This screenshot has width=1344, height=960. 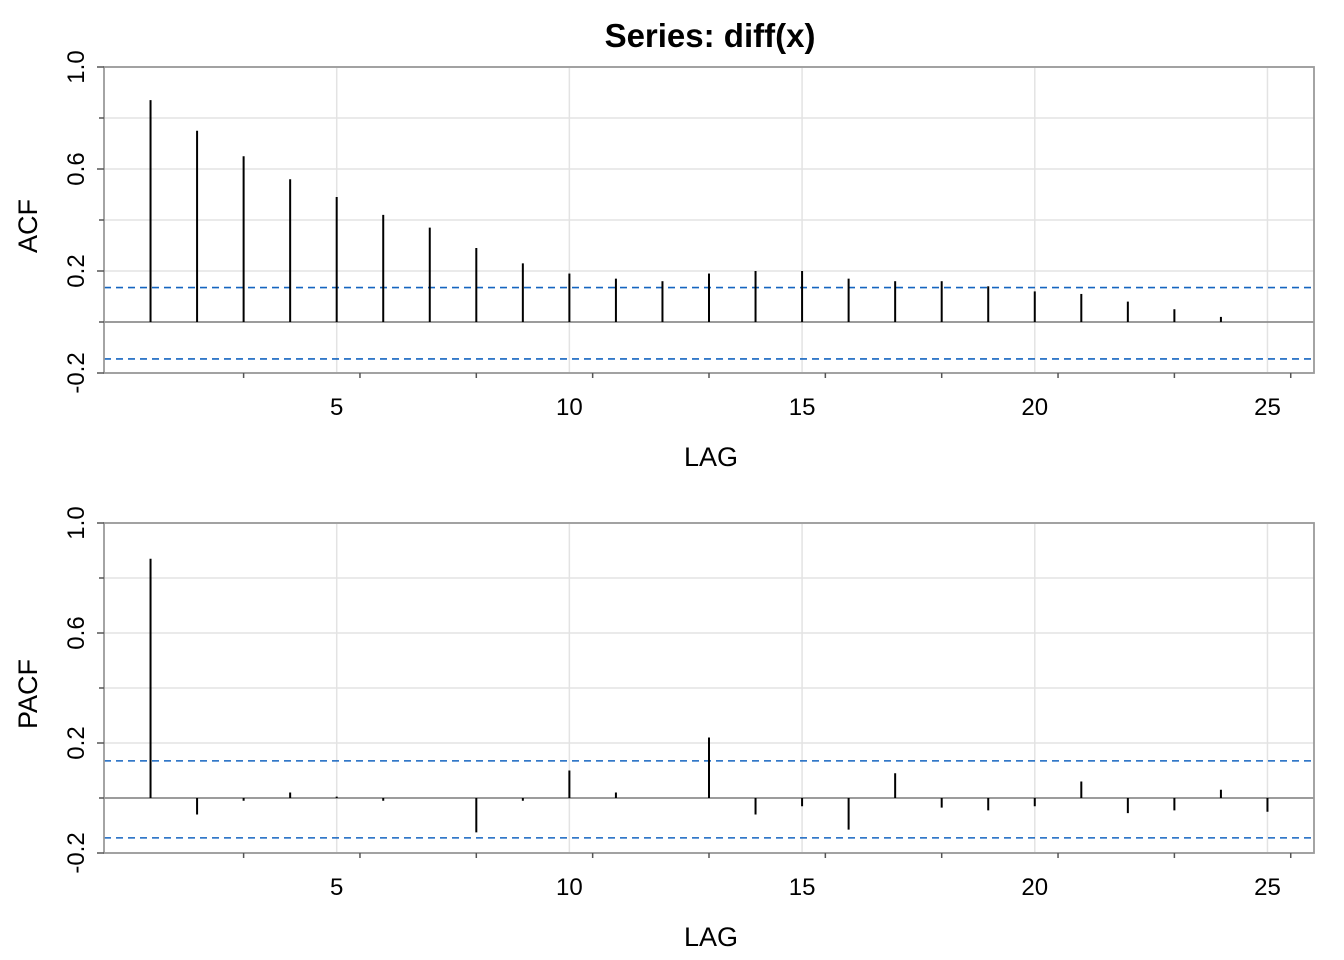 What do you see at coordinates (710, 35) in the screenshot?
I see `chart-title: Series: diff(x)` at bounding box center [710, 35].